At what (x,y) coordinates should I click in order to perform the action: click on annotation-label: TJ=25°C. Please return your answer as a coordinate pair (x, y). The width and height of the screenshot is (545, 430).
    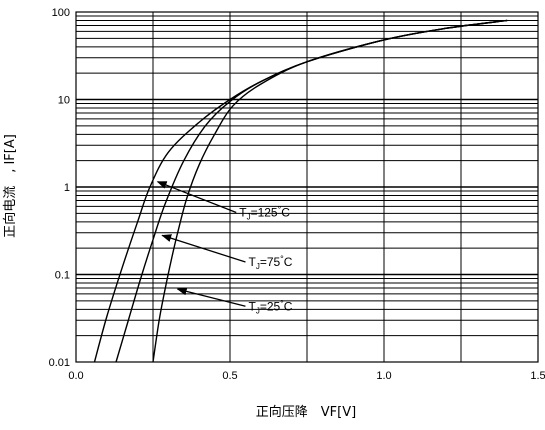
    Looking at the image, I should click on (270, 306).